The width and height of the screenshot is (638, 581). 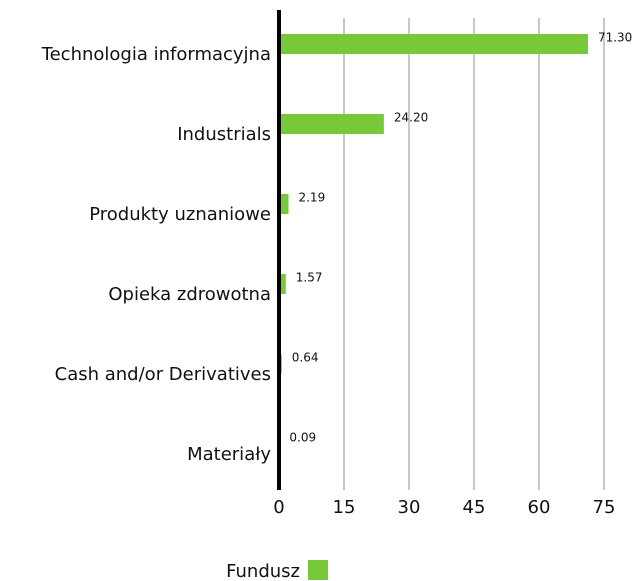 I want to click on value-label: 1.57, so click(x=309, y=278).